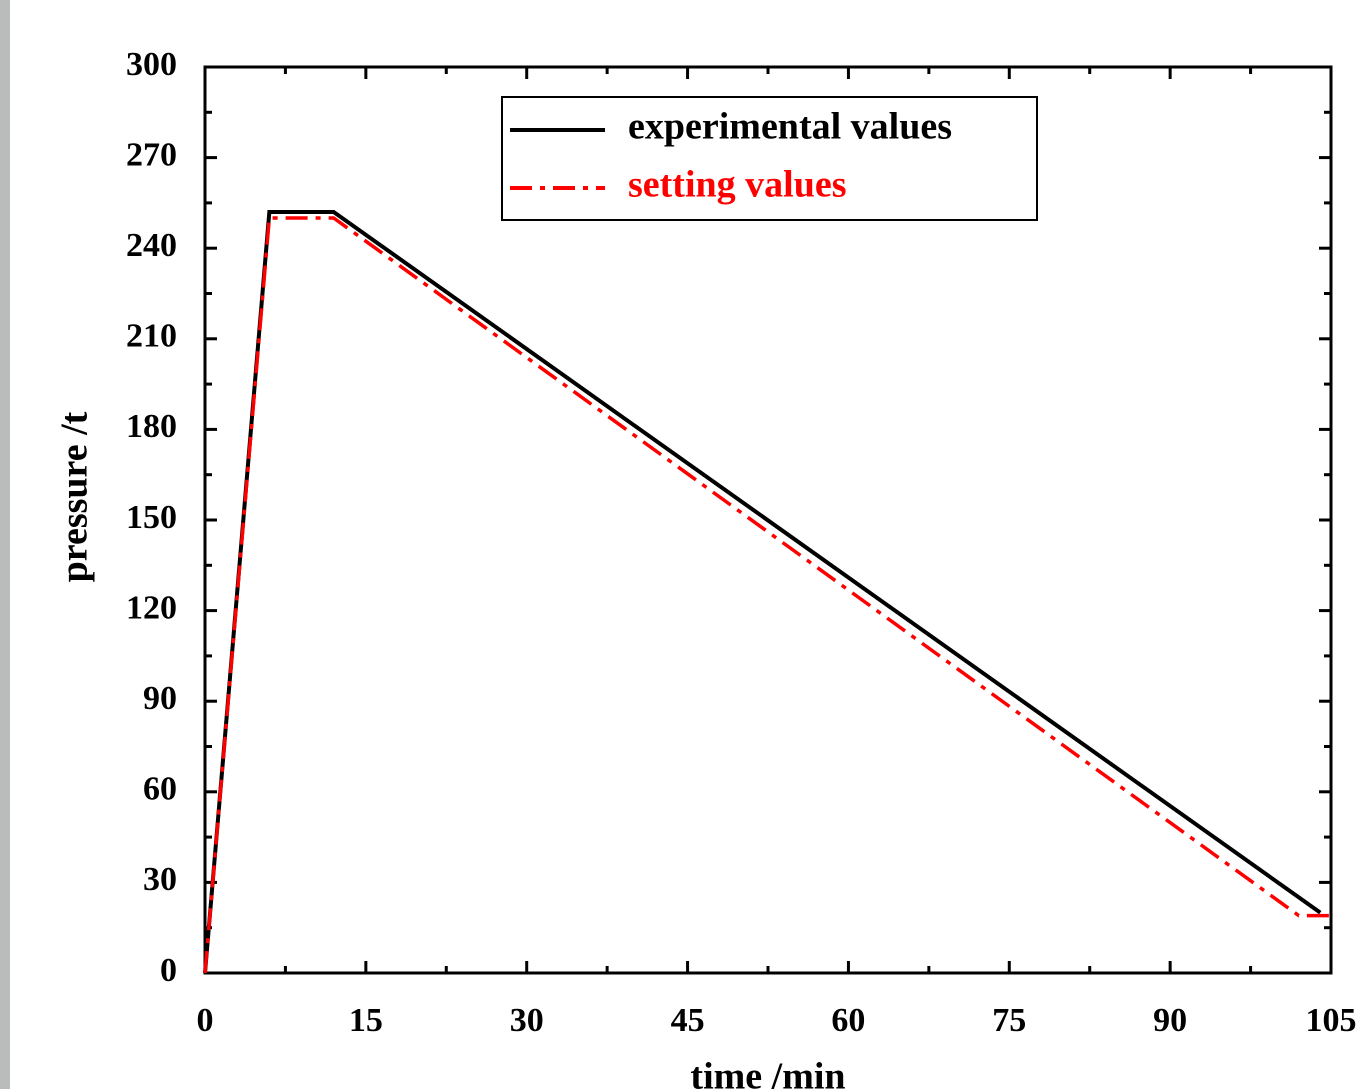  Describe the element at coordinates (1331, 1020) in the screenshot. I see `x-tick-label: 105` at that location.